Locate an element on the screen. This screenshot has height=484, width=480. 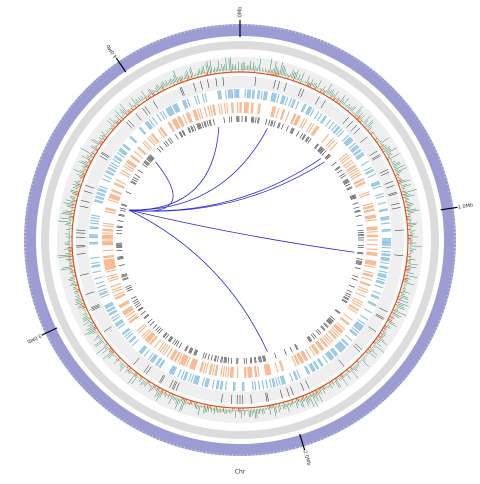
x-tick-label: 4.0Mb is located at coordinates (112, 51).